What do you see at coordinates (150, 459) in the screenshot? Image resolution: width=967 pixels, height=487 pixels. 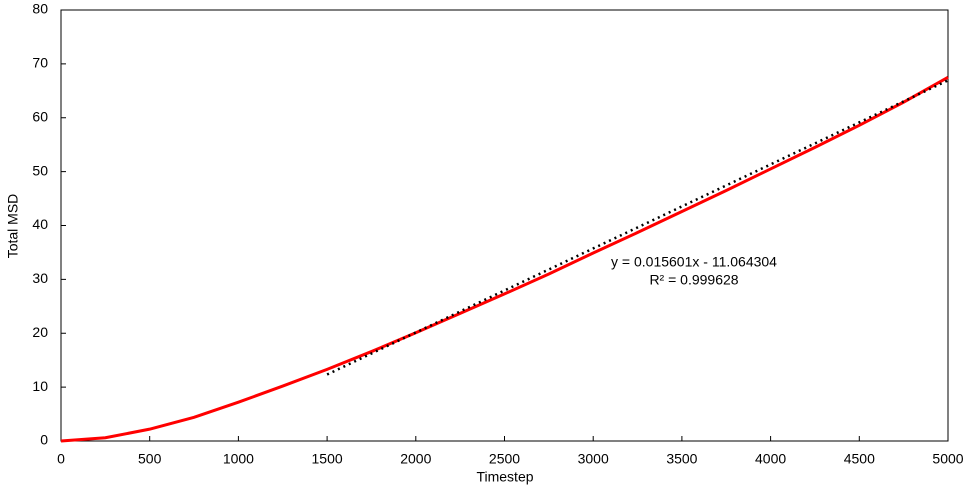 I see `x-tick-label: 500` at bounding box center [150, 459].